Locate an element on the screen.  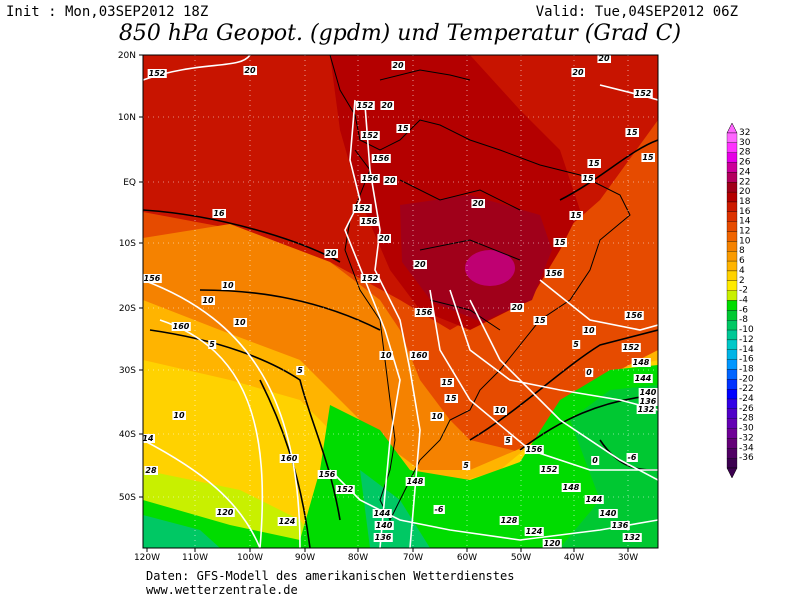
colorbar-label: 26 is located at coordinates (745, 163).